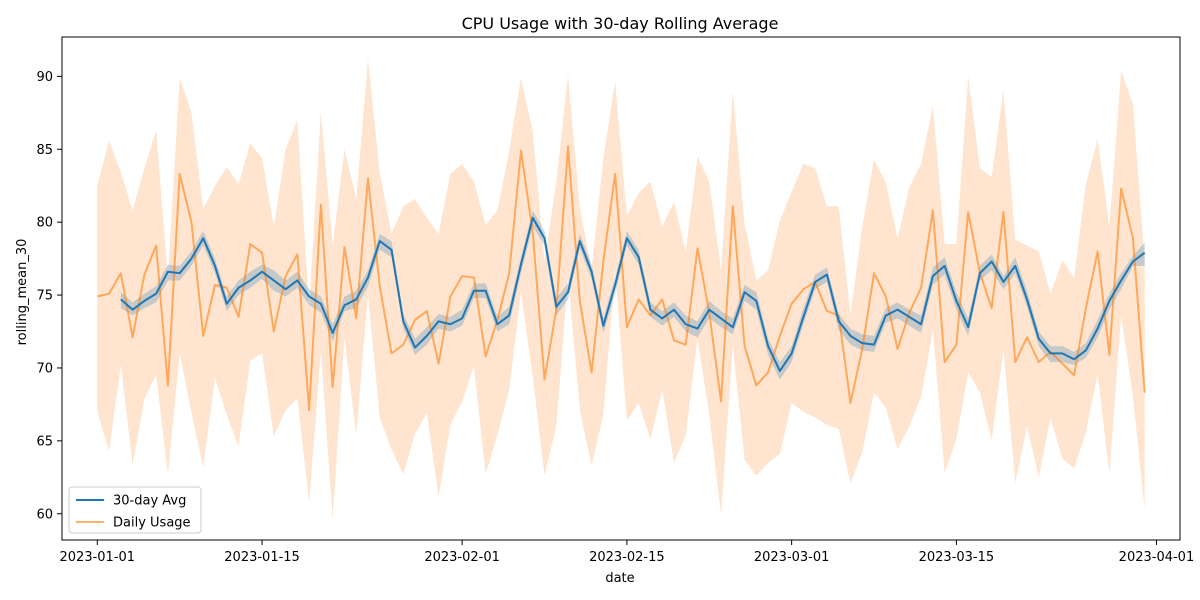 The height and width of the screenshot is (600, 1200). What do you see at coordinates (1157, 557) in the screenshot?
I see `x-tick-label: 2023-04-01` at bounding box center [1157, 557].